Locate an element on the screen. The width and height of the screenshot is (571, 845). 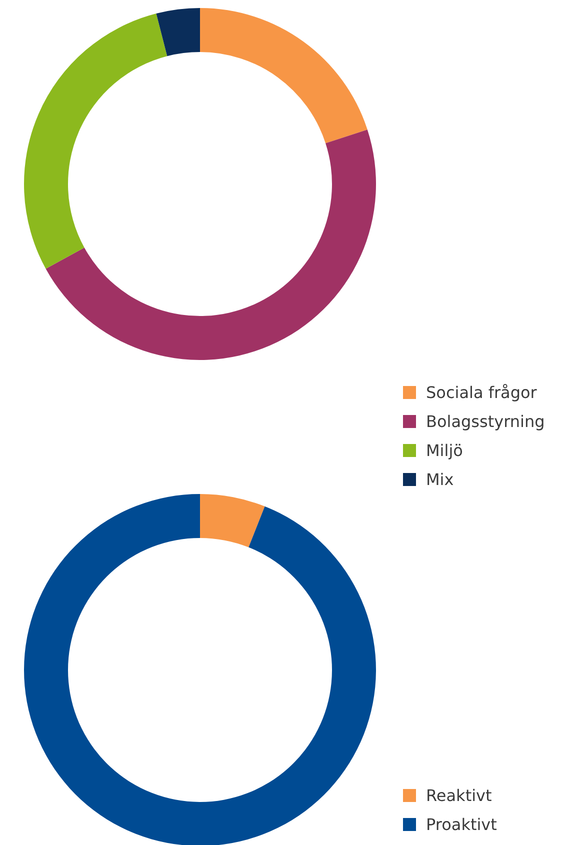
legend-label: Reaktivt is located at coordinates (459, 795).